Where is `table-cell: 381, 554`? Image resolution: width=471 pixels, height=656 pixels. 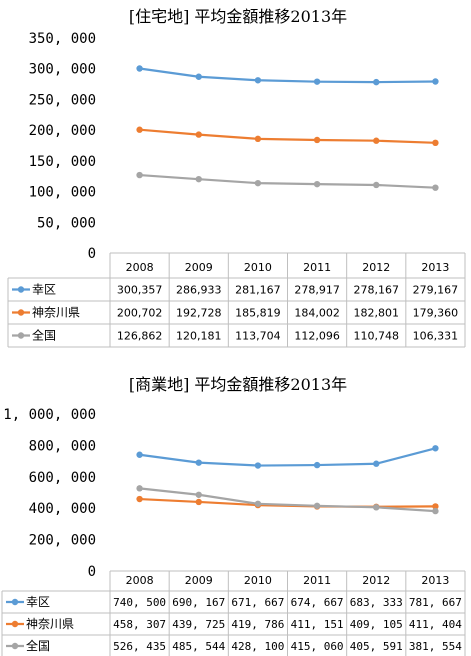 table-cell: 381, 554 is located at coordinates (435, 646).